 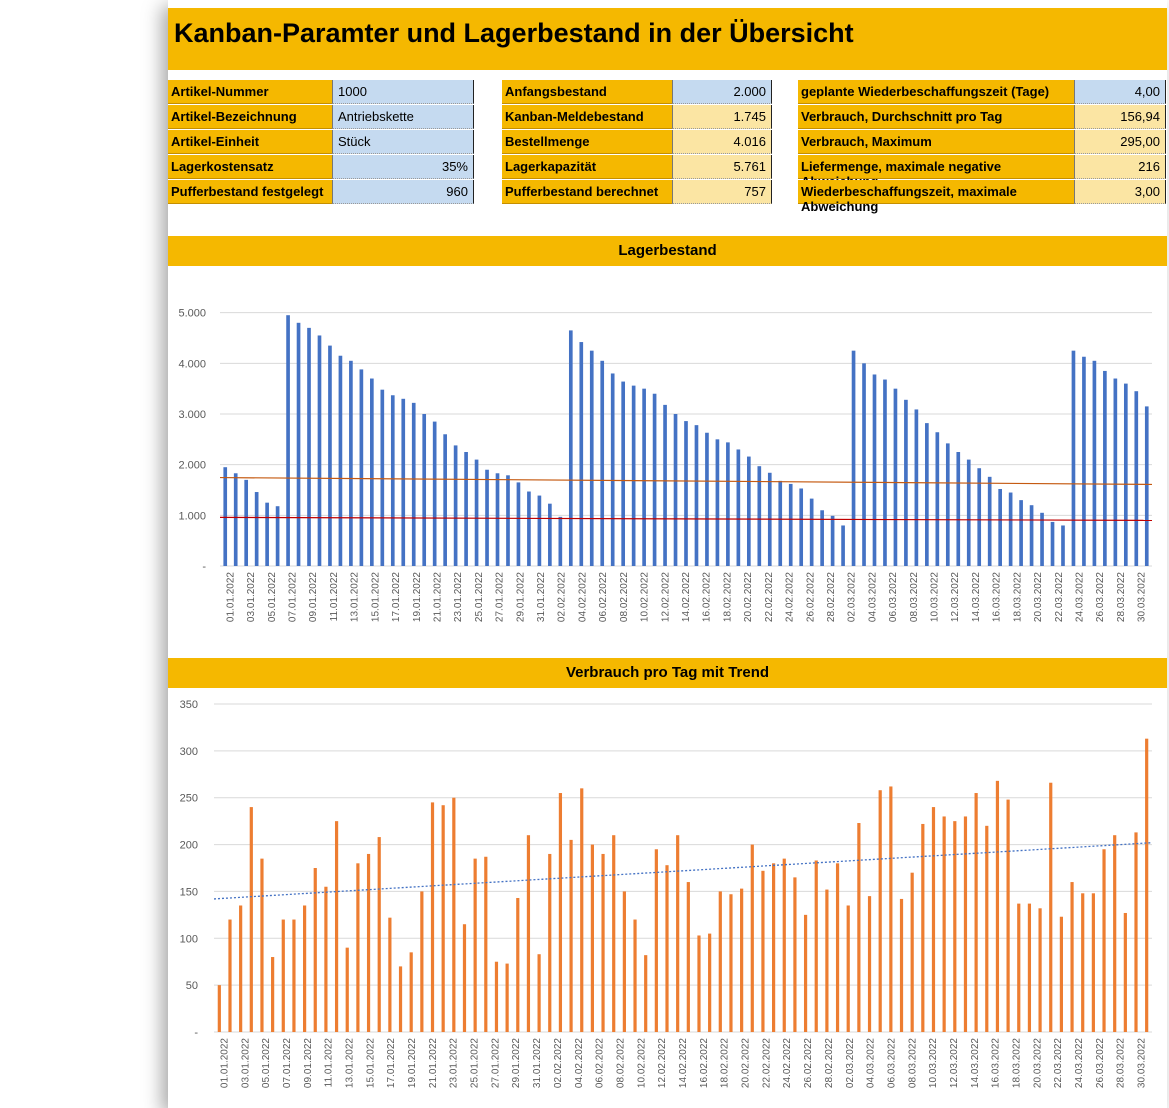 What do you see at coordinates (722, 142) in the screenshot?
I see `param-value-cell: 4.016` at bounding box center [722, 142].